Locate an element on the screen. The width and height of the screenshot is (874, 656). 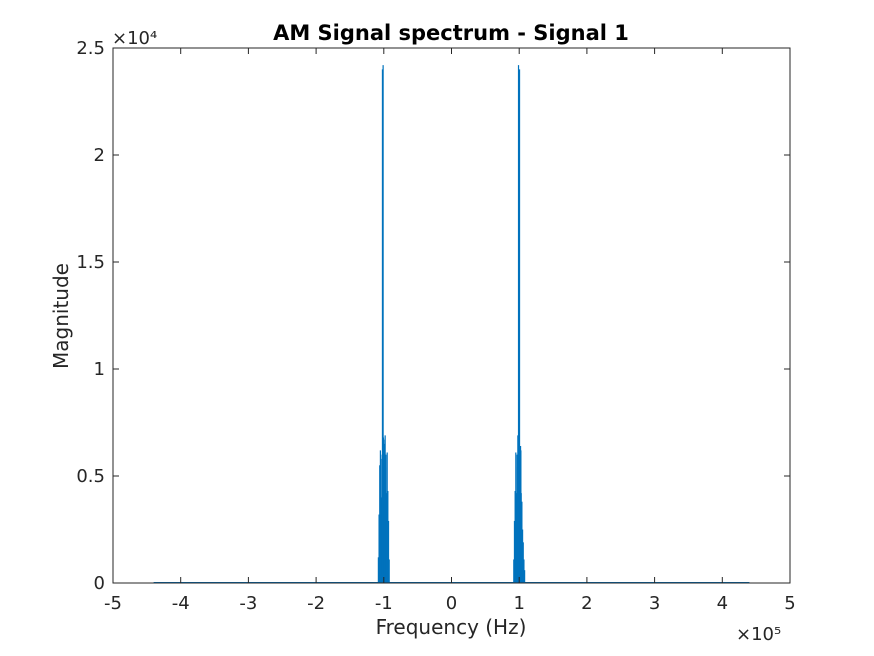
x-tick-label: -2 is located at coordinates (316, 603).